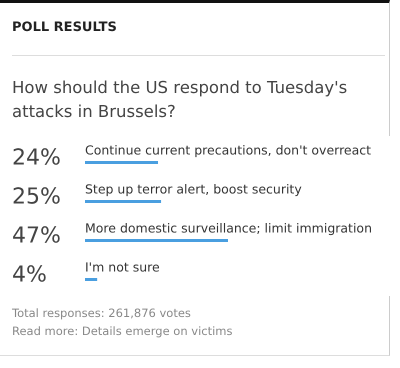 The width and height of the screenshot is (400, 368). Describe the element at coordinates (180, 100) in the screenshot. I see `chart-subtitle: How should the US respond to Tuesday's attacks in Brussels?` at that location.